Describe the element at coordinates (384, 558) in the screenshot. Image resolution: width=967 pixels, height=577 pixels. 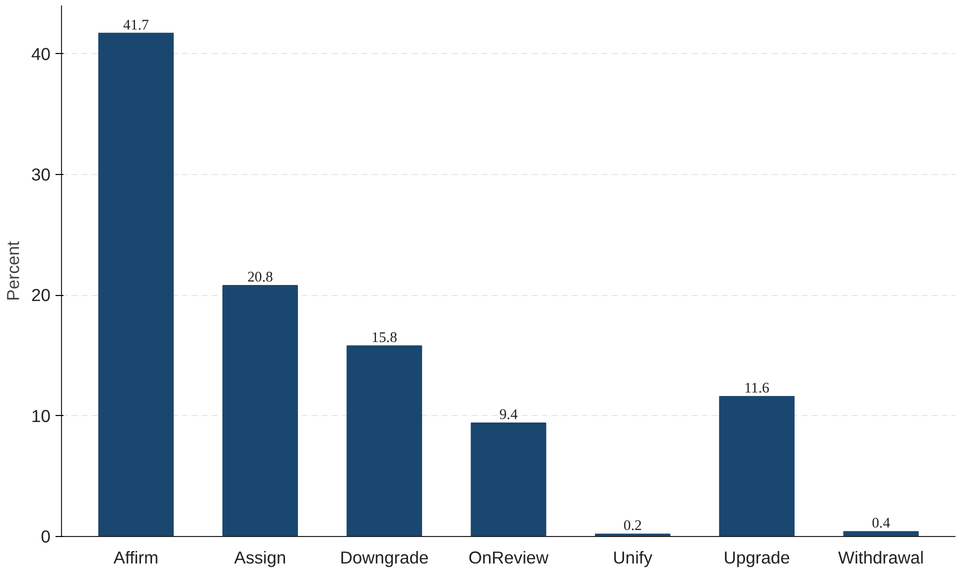
I see `x-tick-label: Downgrade` at that location.